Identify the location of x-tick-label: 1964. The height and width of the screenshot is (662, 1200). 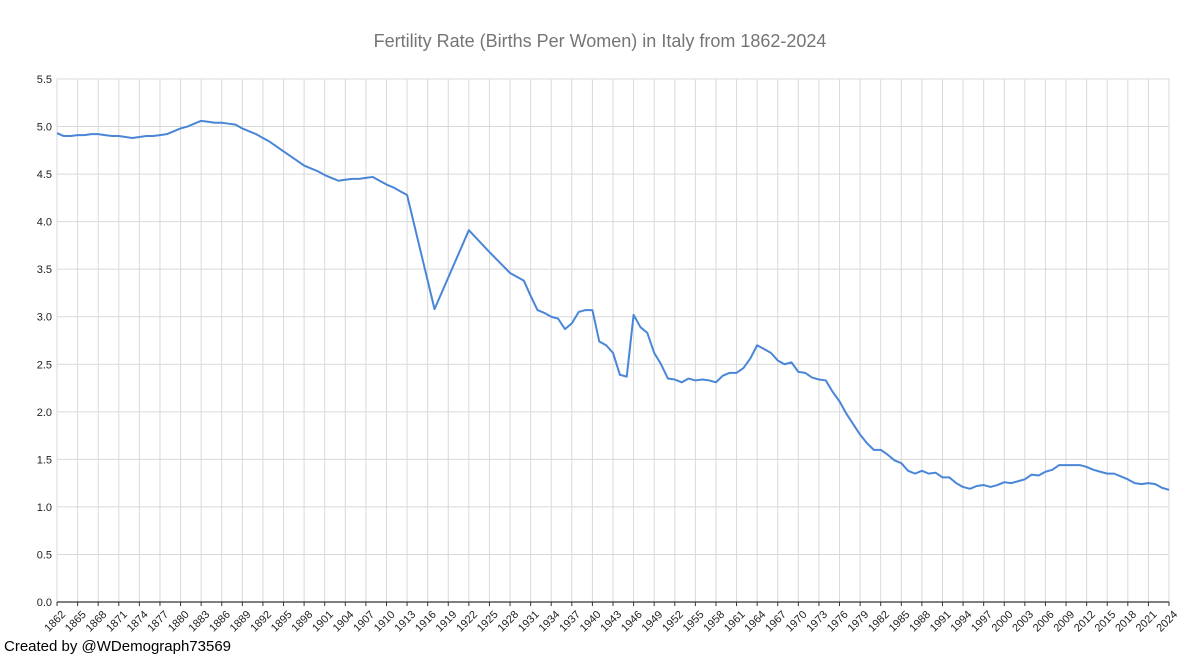
(756, 622).